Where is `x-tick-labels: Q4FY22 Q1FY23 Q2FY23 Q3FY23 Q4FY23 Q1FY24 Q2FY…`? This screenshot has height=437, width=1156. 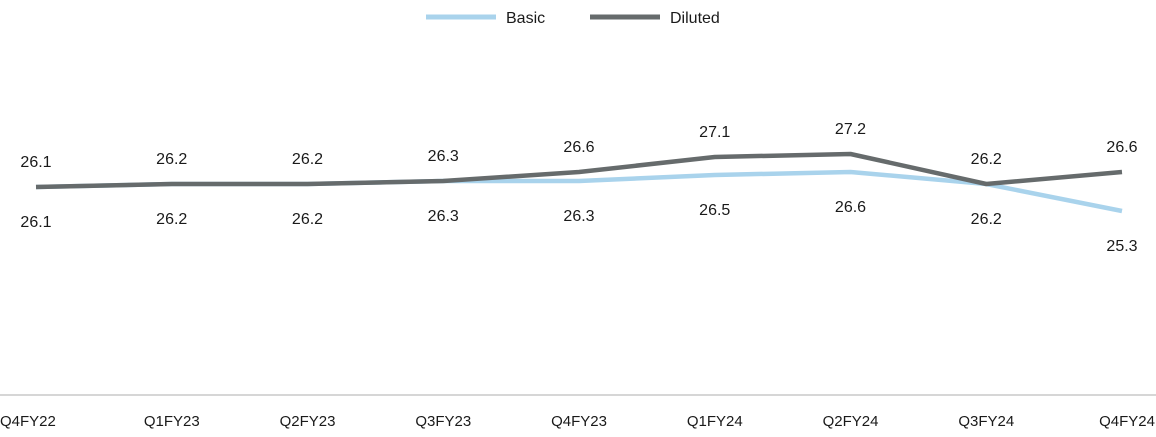 x-tick-labels: Q4FY22 Q1FY23 Q2FY23 Q3FY23 Q4FY23 Q1FY24 Q2FY… is located at coordinates (577, 421).